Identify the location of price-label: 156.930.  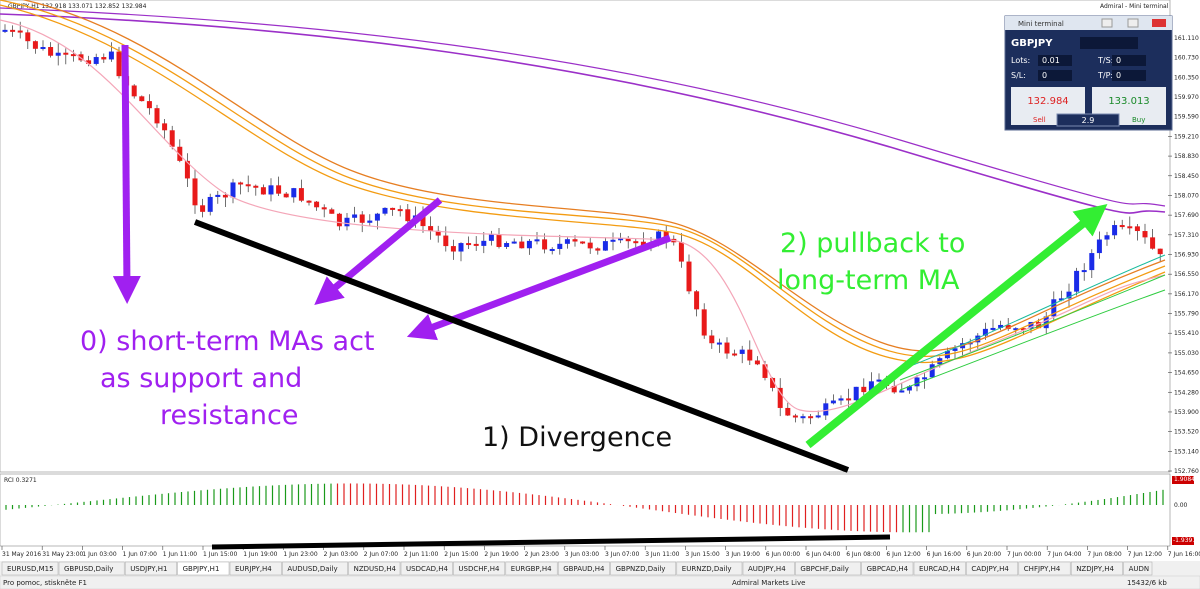
(1186, 255).